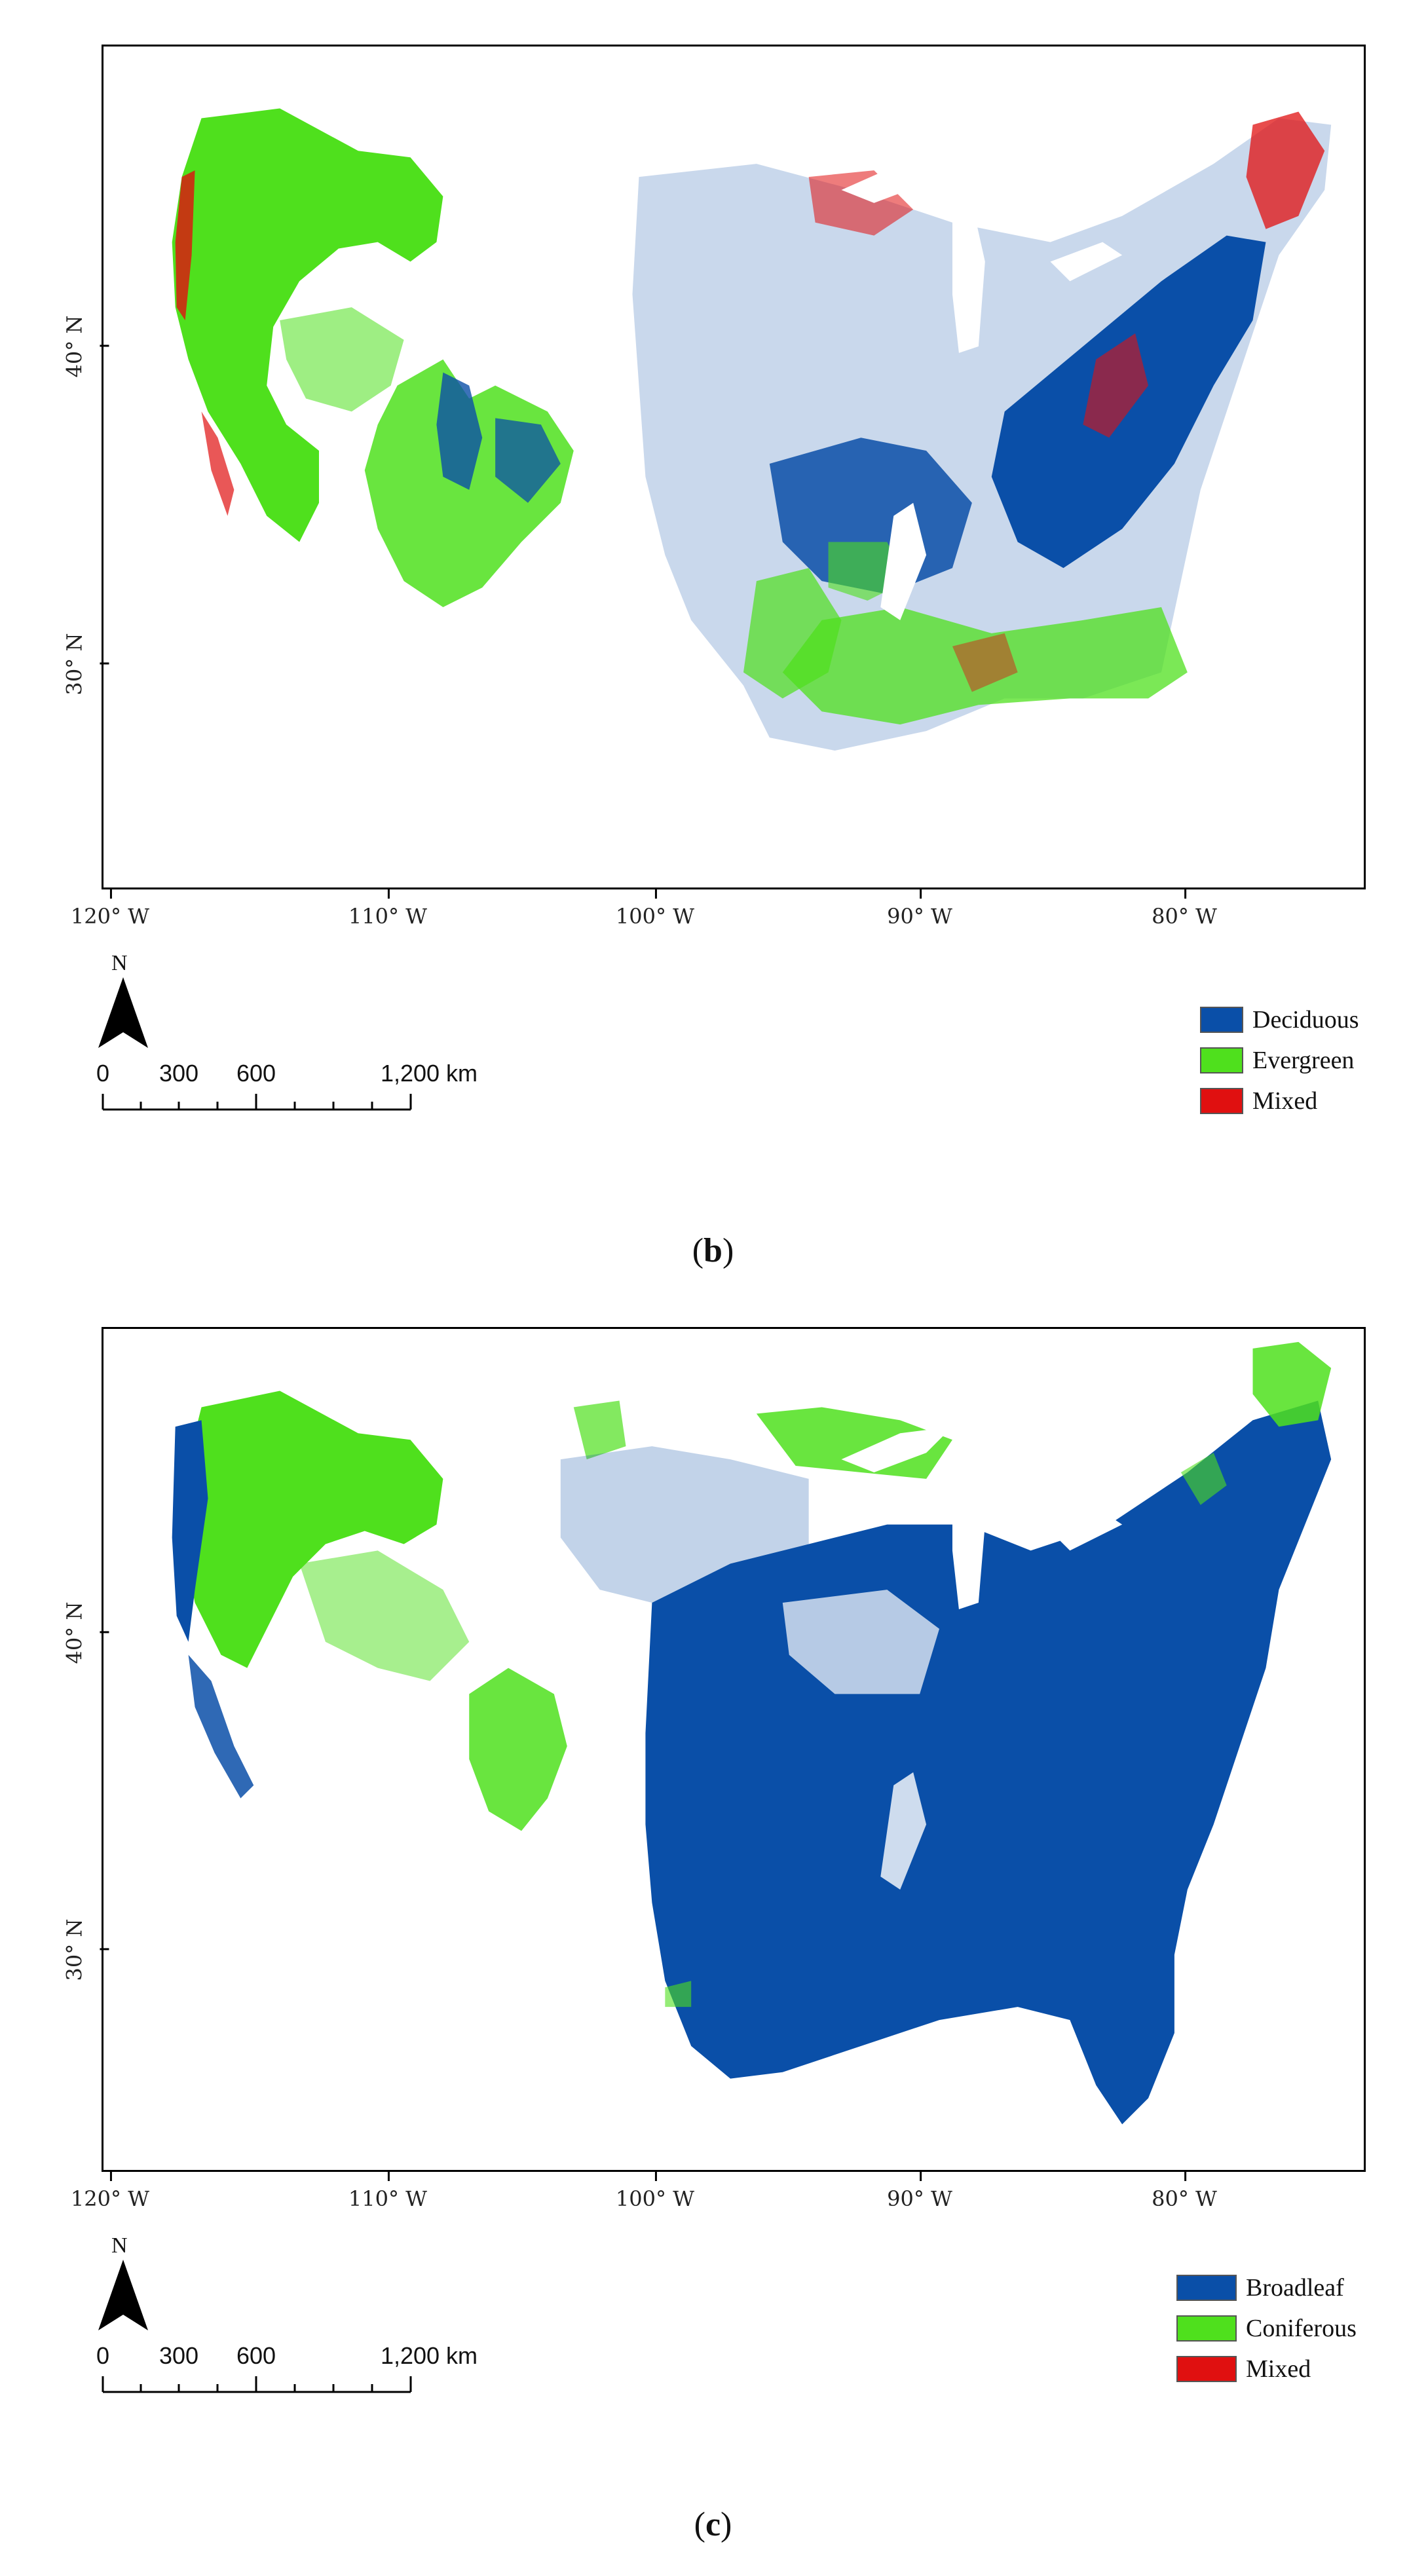 The height and width of the screenshot is (2576, 1426). I want to click on california-mixed-strip, so click(218, 463).